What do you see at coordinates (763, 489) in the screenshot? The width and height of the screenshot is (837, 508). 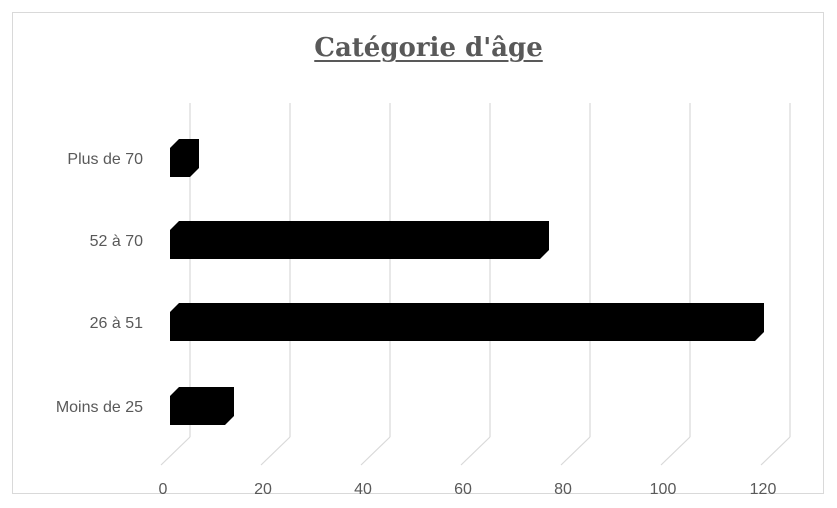 I see `x-tick-label: 120` at bounding box center [763, 489].